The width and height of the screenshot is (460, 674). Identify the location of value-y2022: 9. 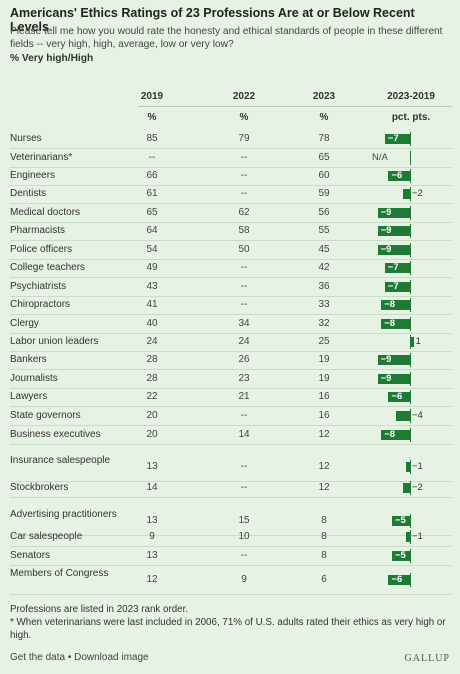
(244, 579).